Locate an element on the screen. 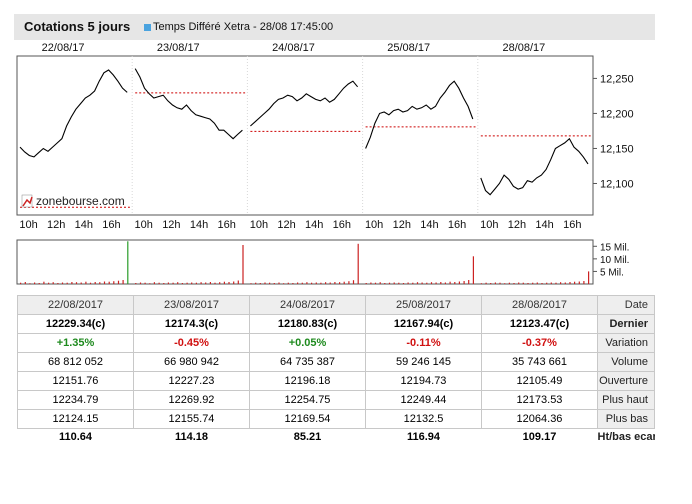  table-cell: 12229.34(c) is located at coordinates (75, 324).